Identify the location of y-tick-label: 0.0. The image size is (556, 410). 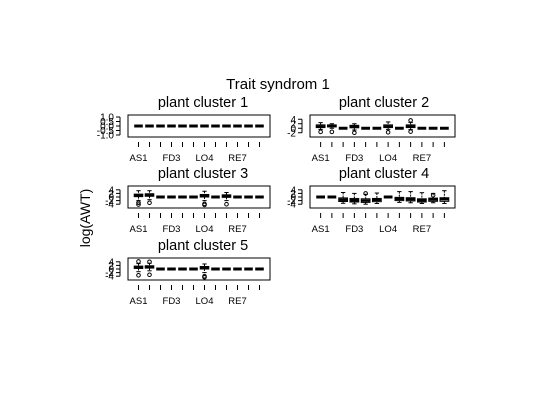
(107, 127).